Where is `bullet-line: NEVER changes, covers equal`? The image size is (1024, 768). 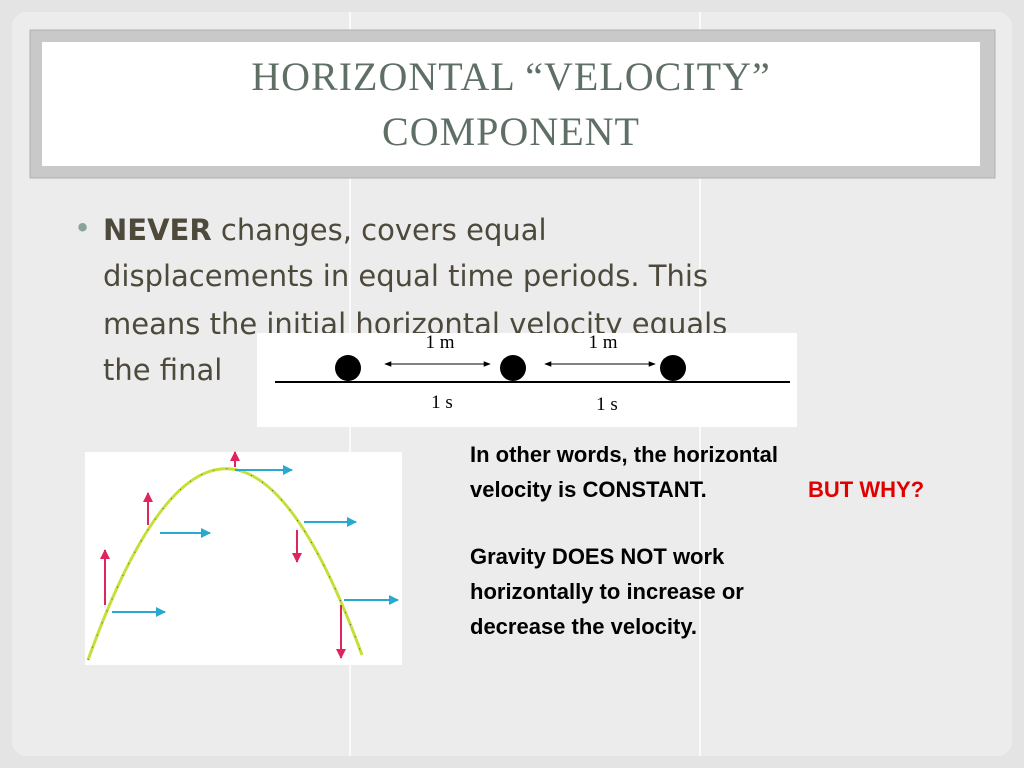
bullet-line: NEVER changes, covers equal is located at coordinates (325, 230).